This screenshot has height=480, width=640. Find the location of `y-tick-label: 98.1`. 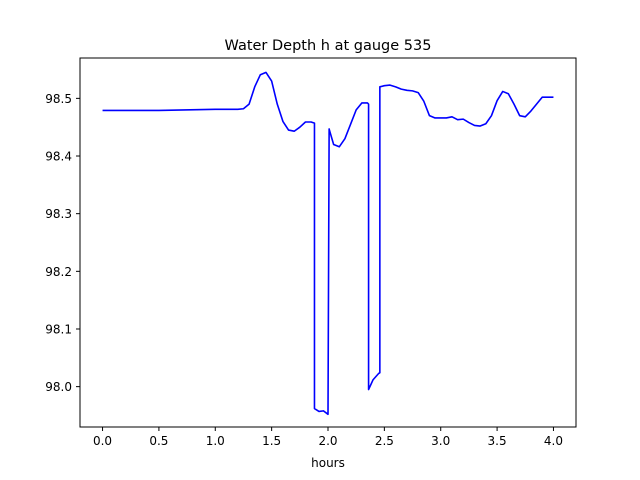

y-tick-label: 98.1 is located at coordinates (58, 329).